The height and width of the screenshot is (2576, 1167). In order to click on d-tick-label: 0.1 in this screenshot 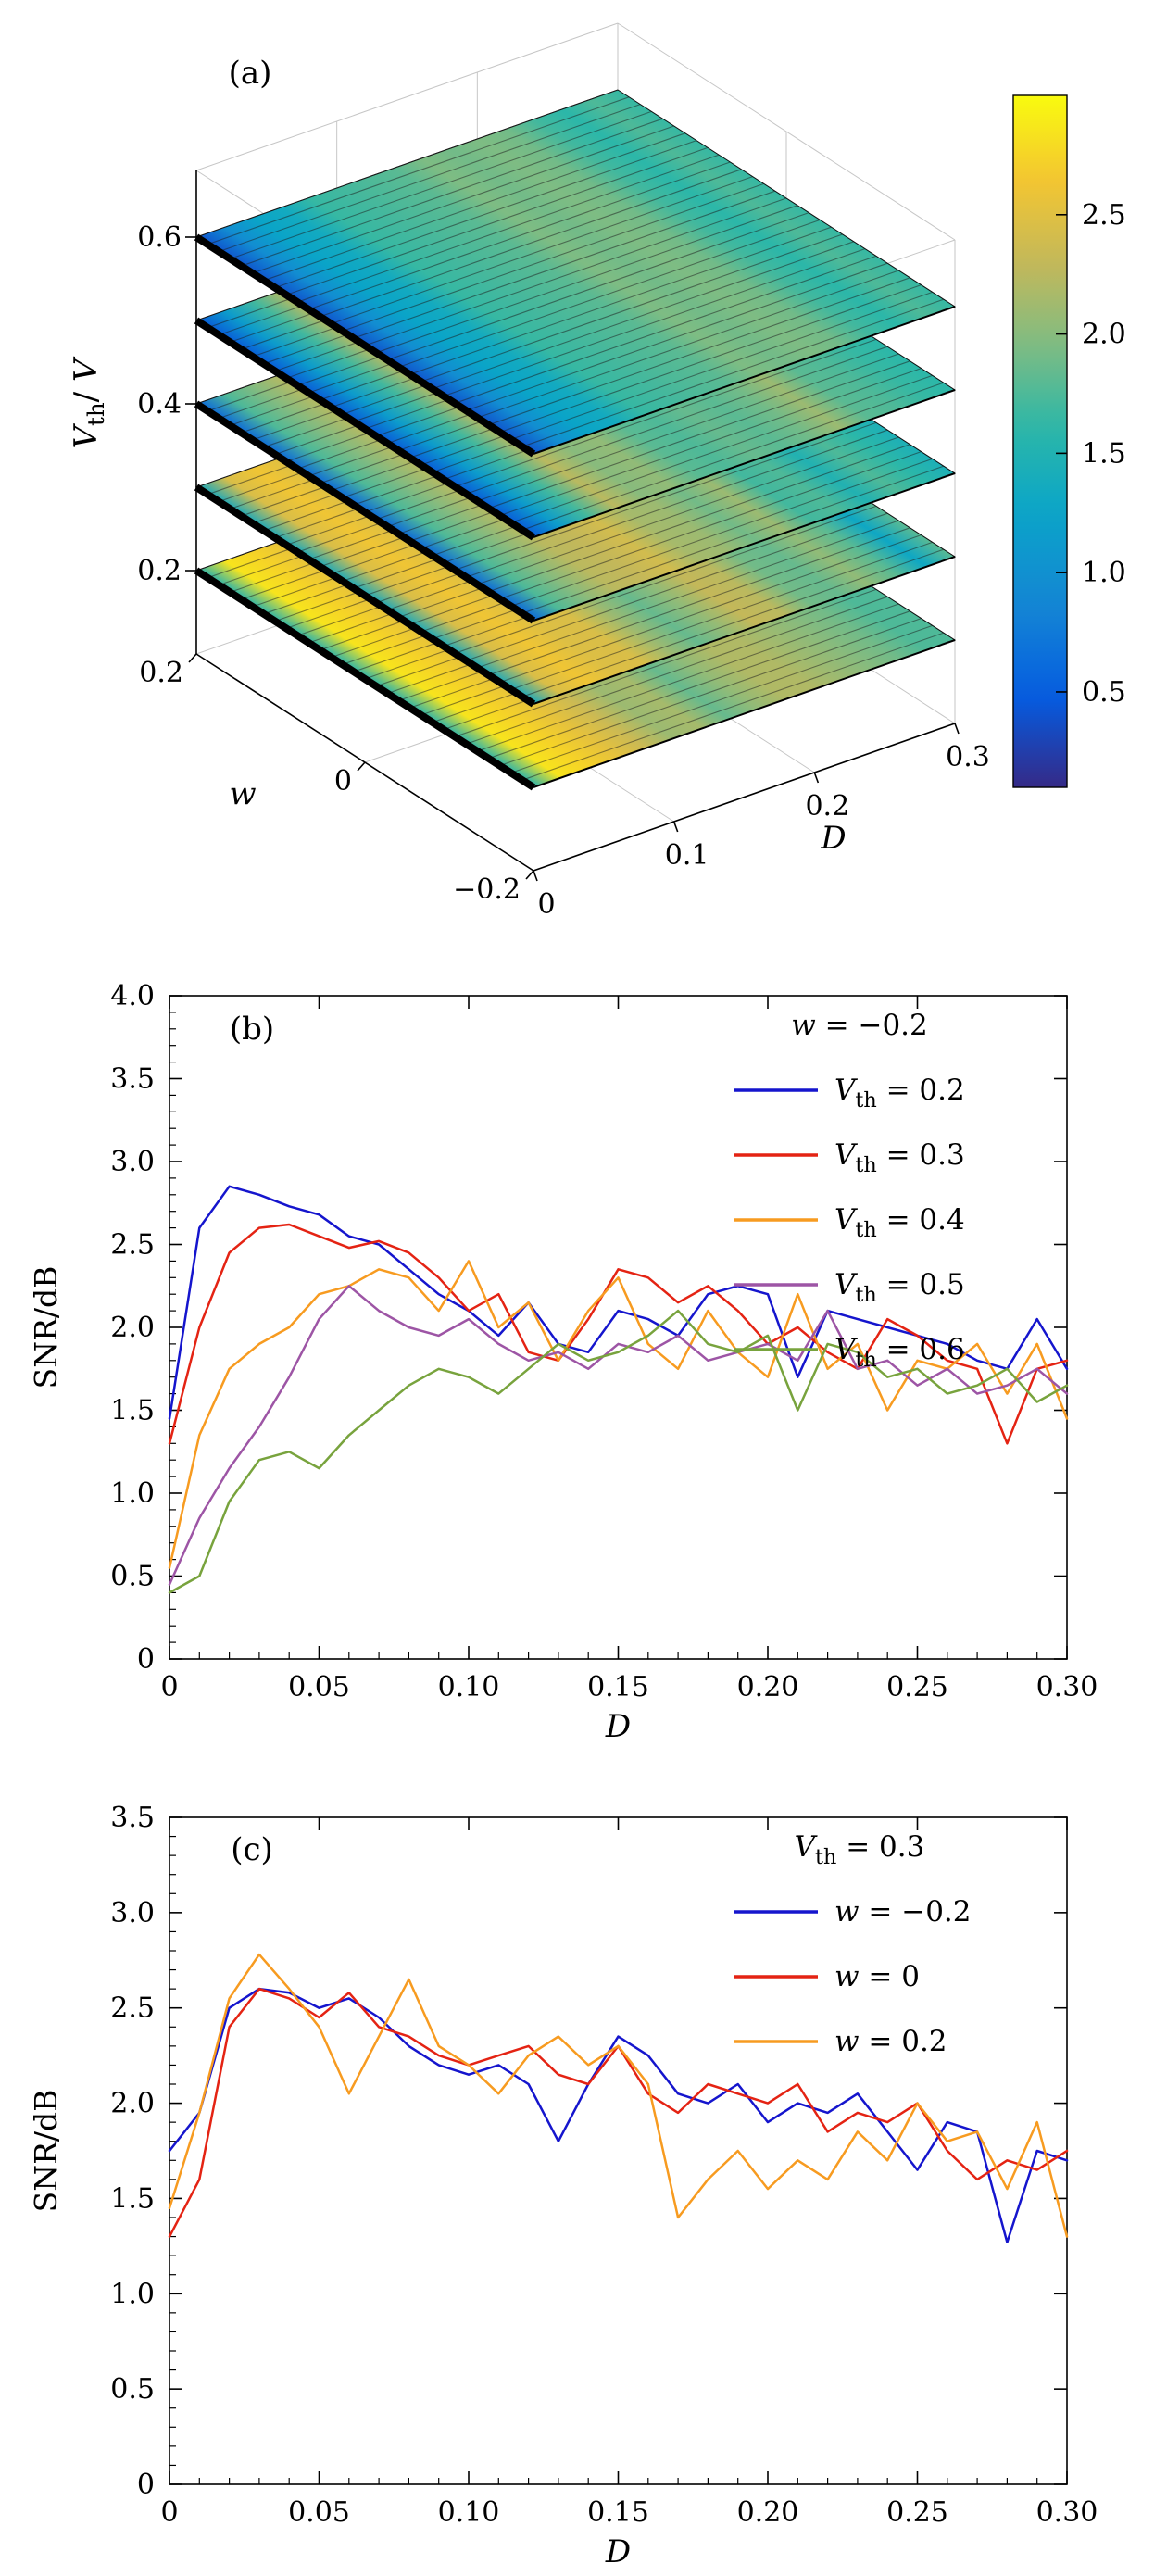, I will do `click(687, 855)`.